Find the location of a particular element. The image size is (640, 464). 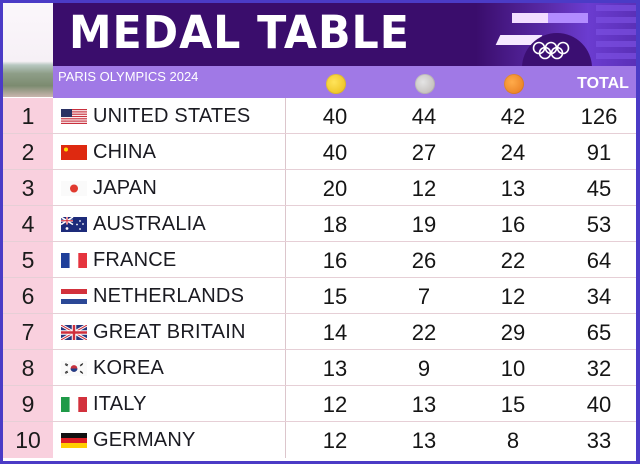

column-header-bar: PARIS OLYMPICS 2024 TOTAL is located at coordinates (344, 82).